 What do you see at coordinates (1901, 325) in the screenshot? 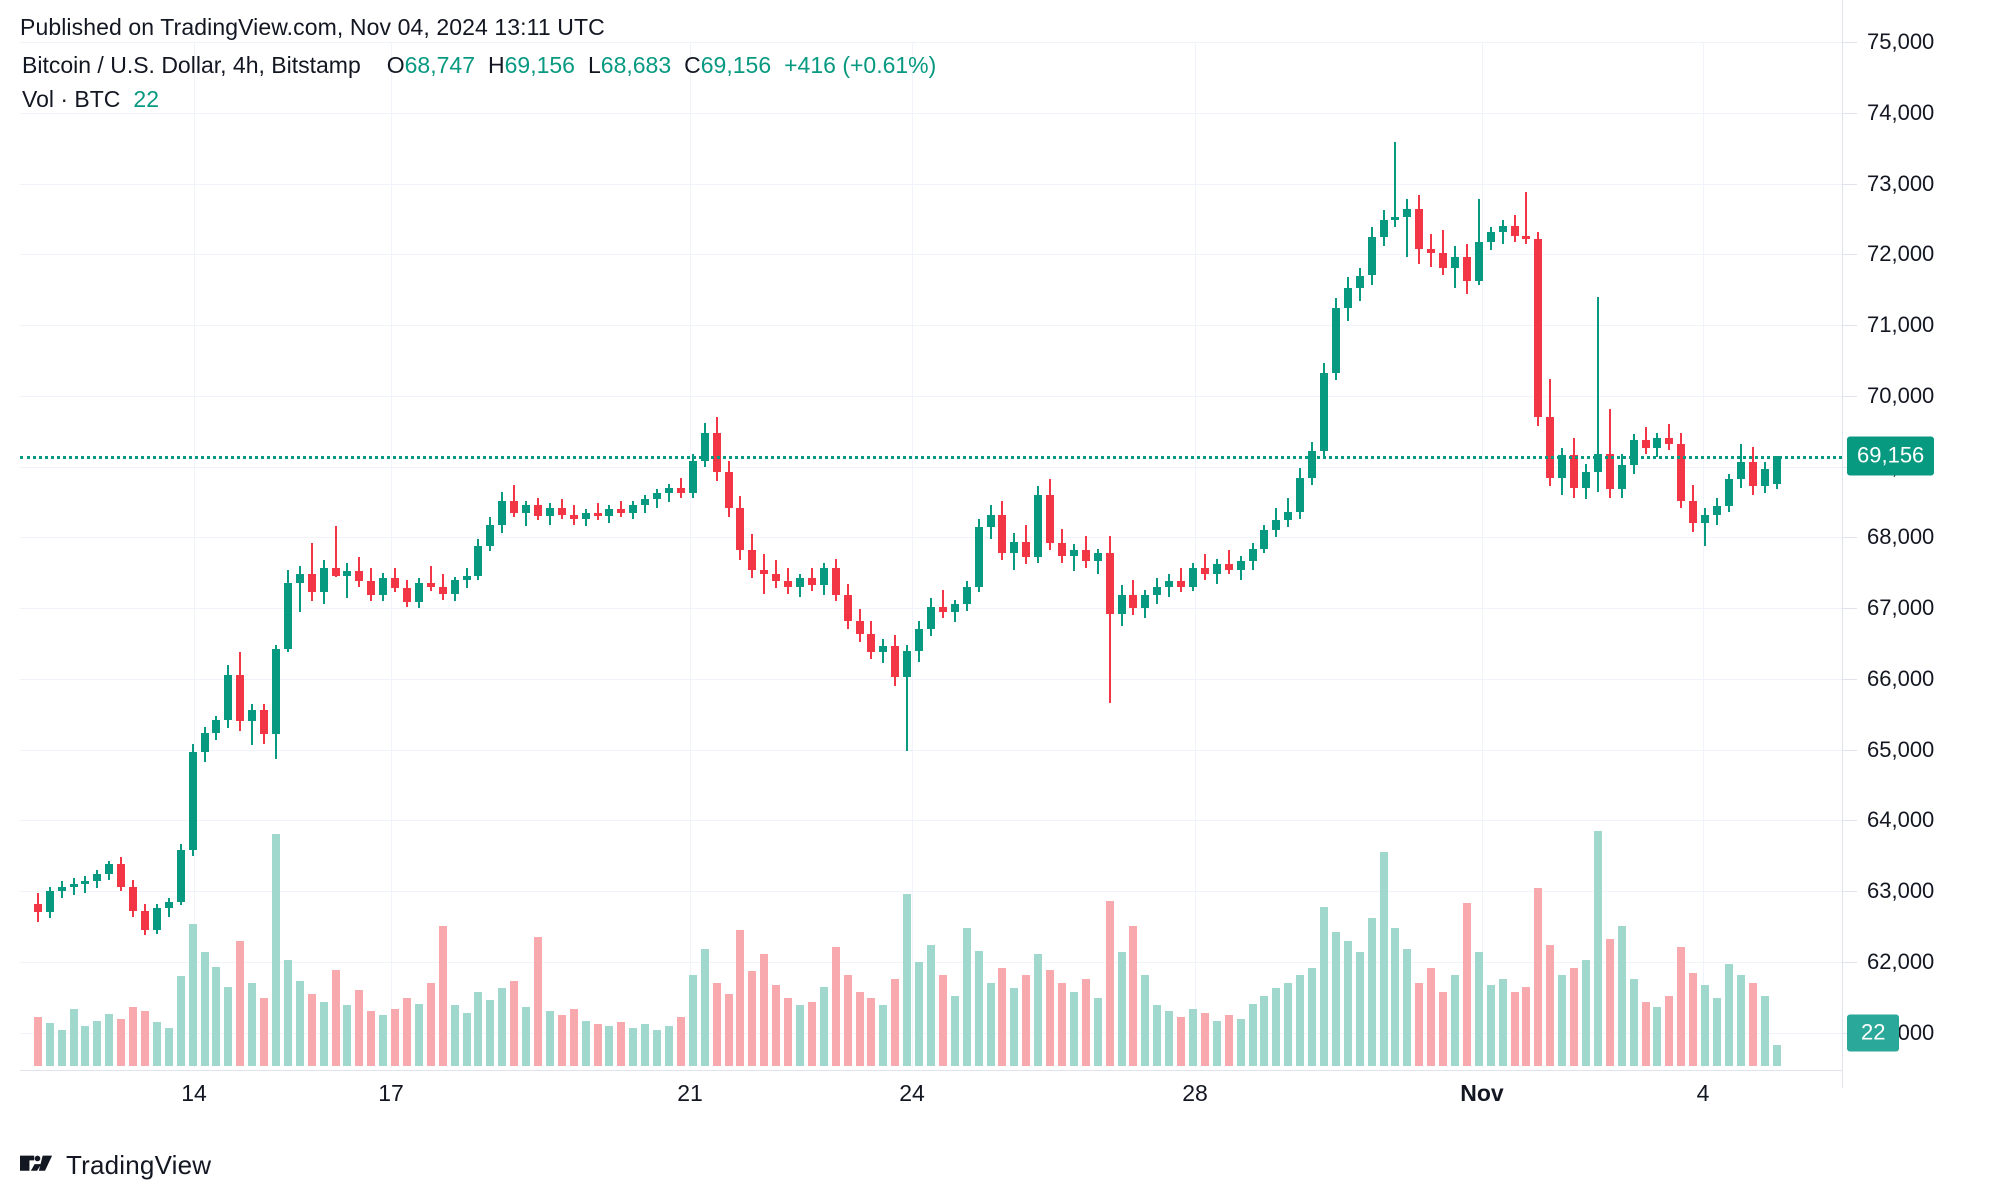
I see `price-tick-label: 71,000` at bounding box center [1901, 325].